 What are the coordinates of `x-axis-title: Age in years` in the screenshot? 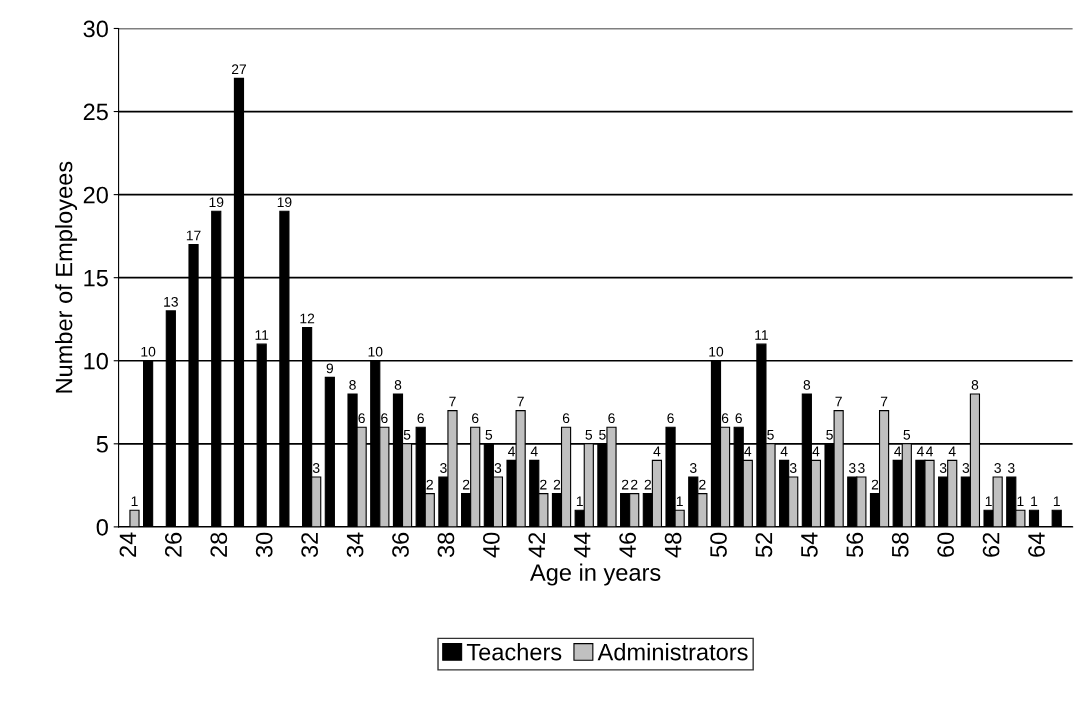 It's located at (595, 574).